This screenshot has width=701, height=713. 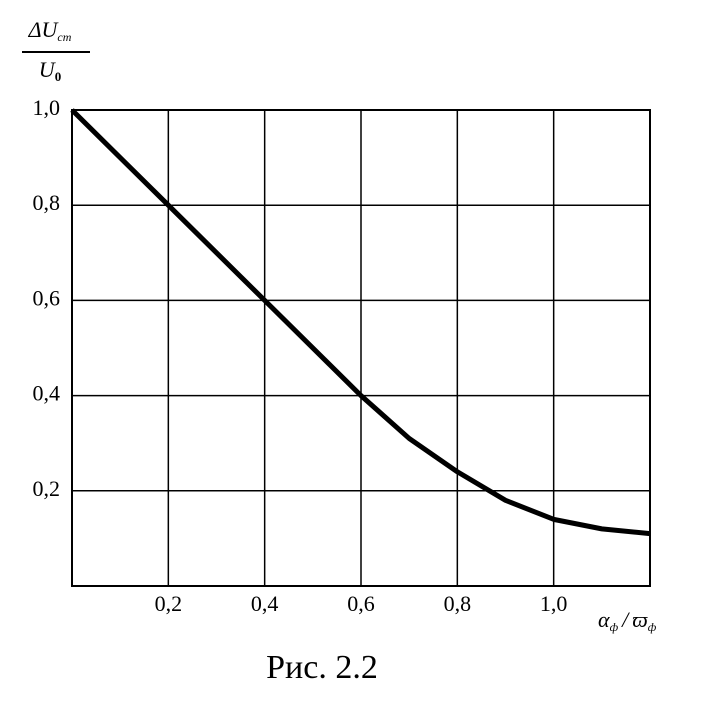 I want to click on numerator-sub: ст, so click(x=64, y=37).